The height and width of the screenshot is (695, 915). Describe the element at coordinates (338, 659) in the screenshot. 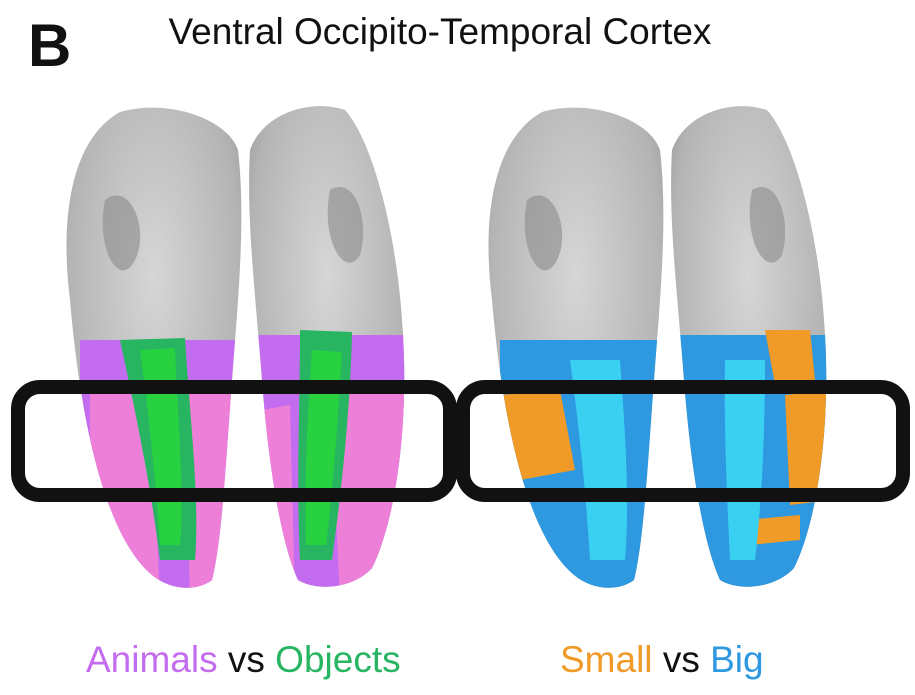

I see `legend-term-objects: Objects` at that location.